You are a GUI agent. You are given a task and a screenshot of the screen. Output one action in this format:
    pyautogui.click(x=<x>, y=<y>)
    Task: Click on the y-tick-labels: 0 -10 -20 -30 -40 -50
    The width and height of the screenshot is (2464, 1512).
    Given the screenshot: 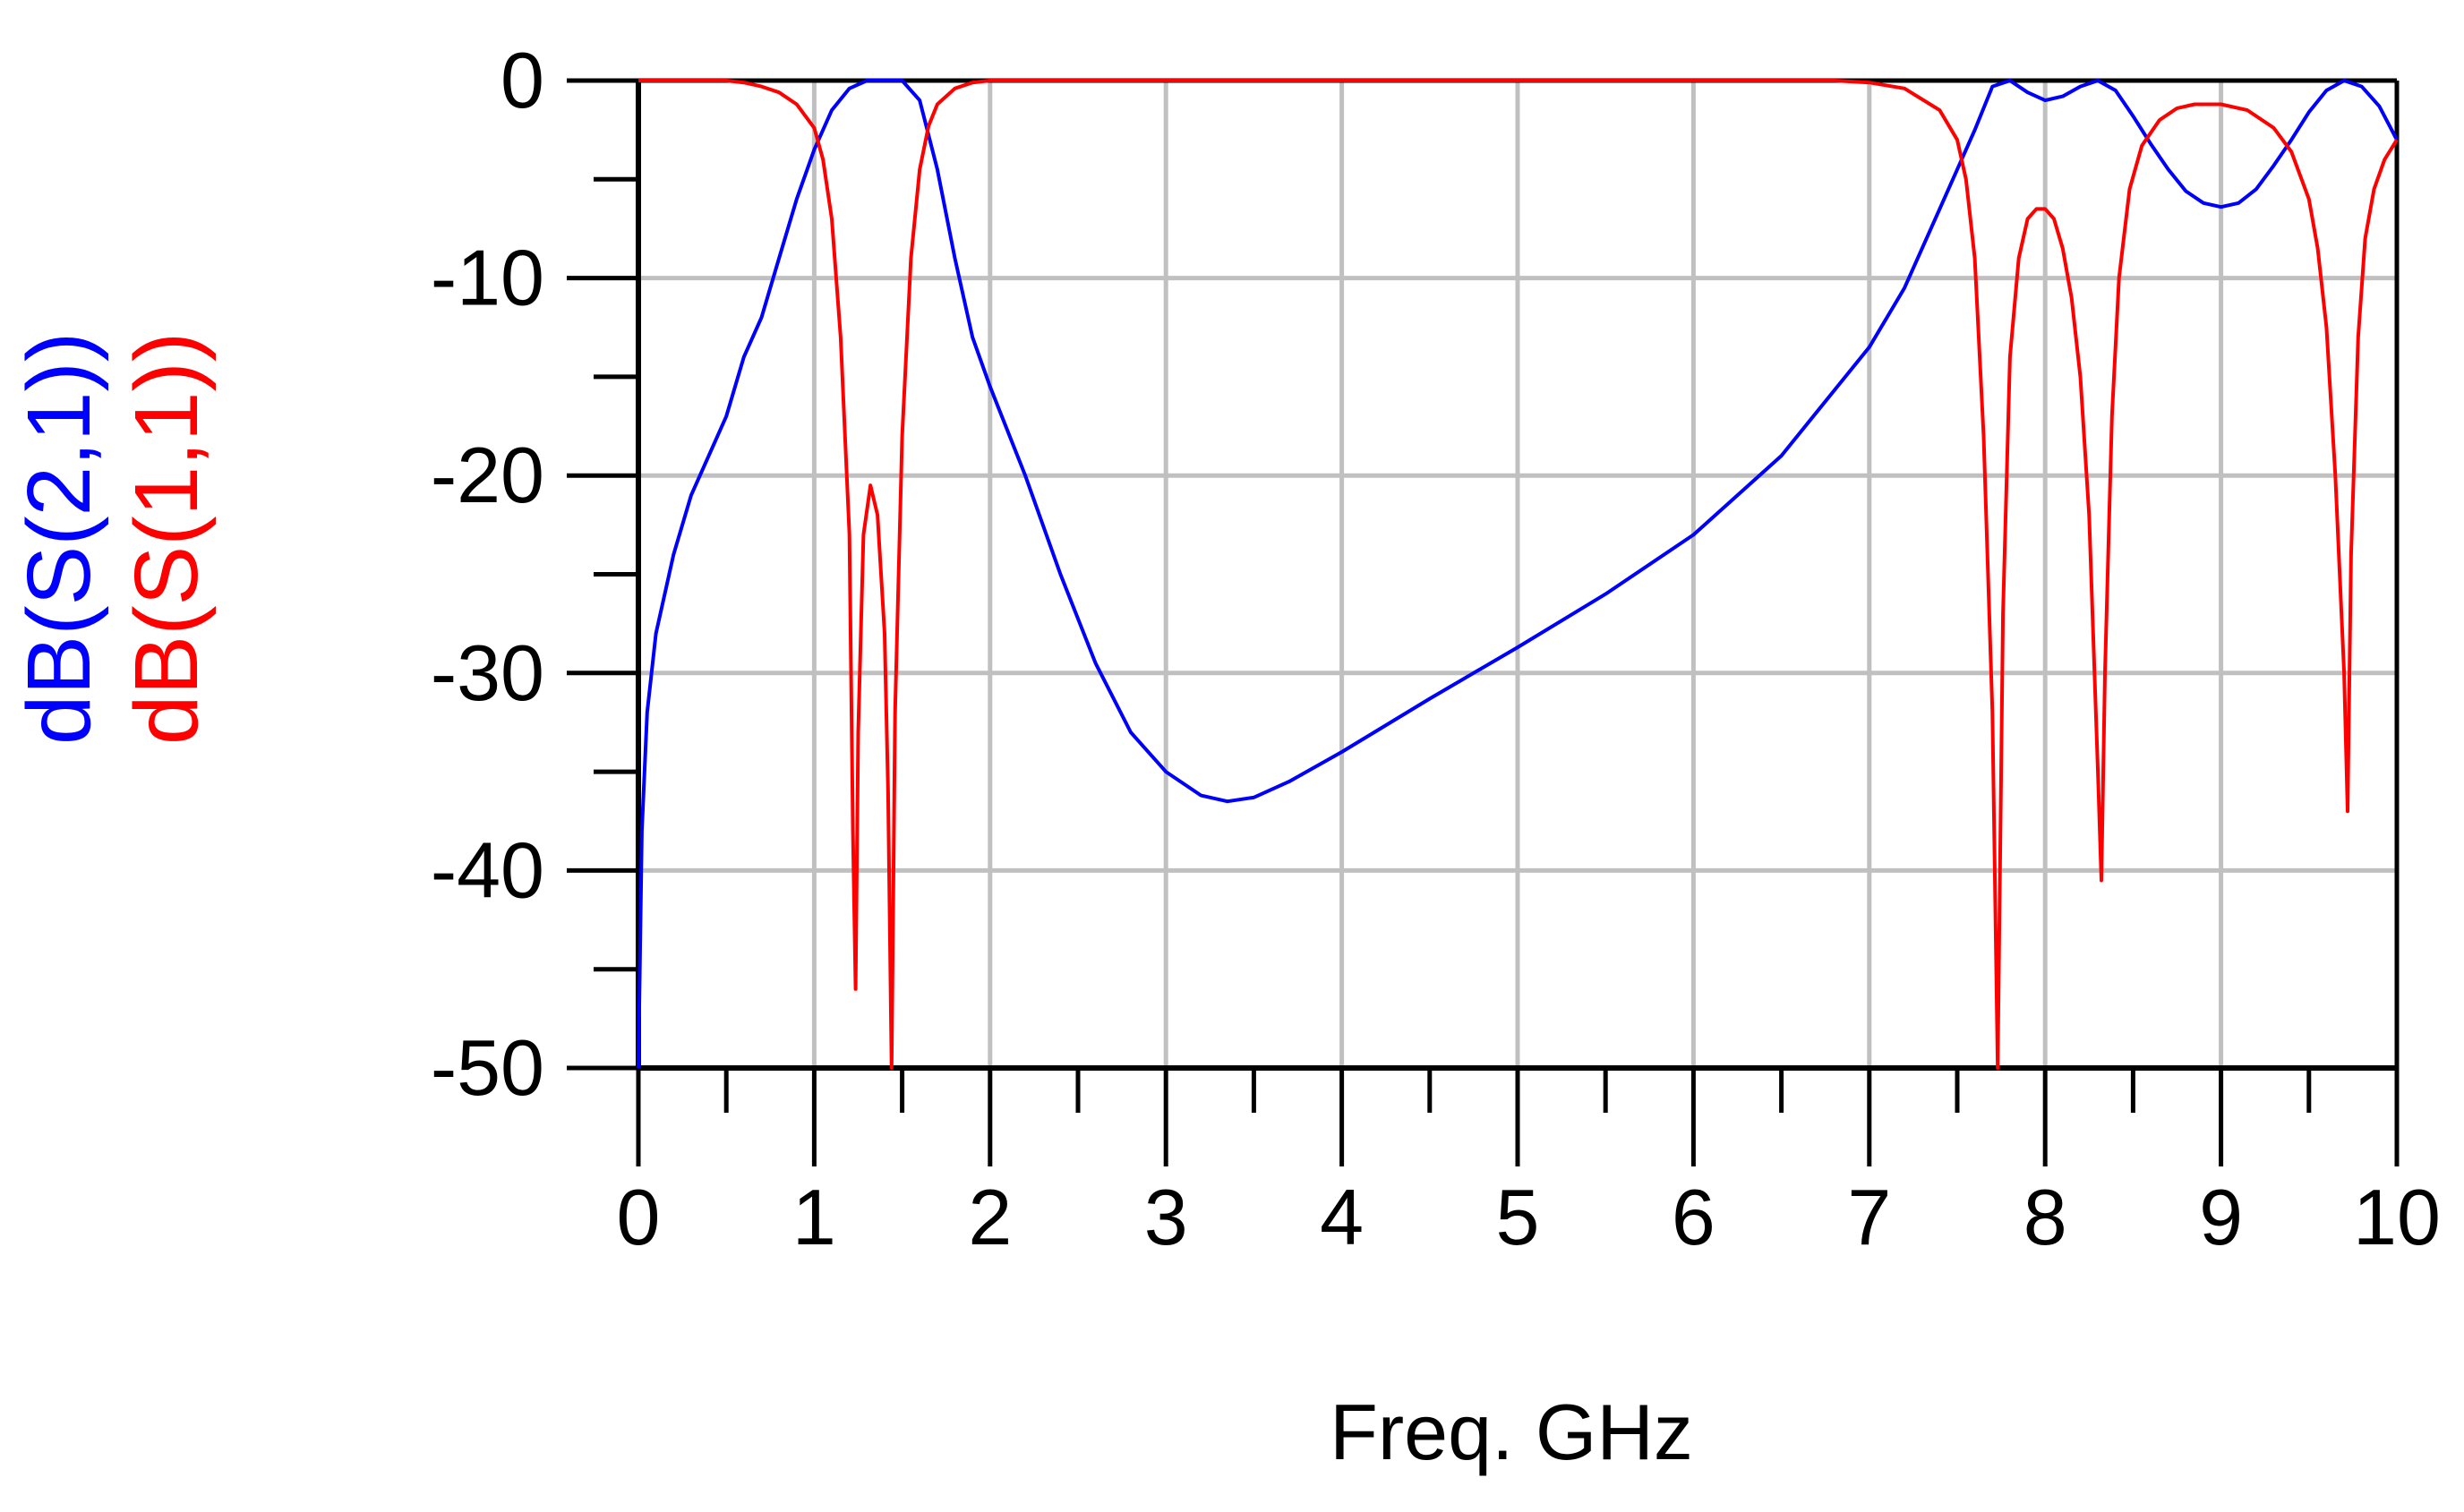 What is the action you would take?
    pyautogui.click(x=487, y=574)
    